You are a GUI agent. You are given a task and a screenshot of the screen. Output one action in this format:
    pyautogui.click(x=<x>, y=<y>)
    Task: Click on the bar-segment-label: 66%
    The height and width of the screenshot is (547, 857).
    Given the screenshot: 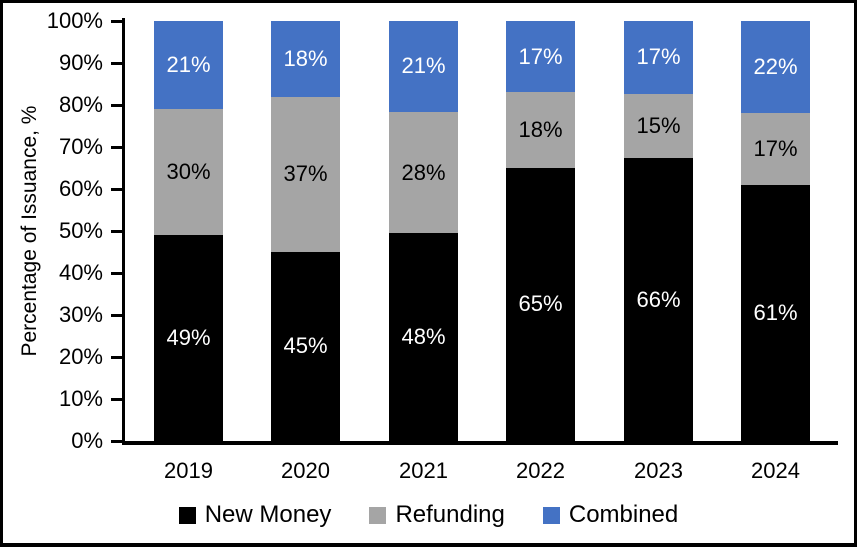 What is the action you would take?
    pyautogui.click(x=658, y=299)
    